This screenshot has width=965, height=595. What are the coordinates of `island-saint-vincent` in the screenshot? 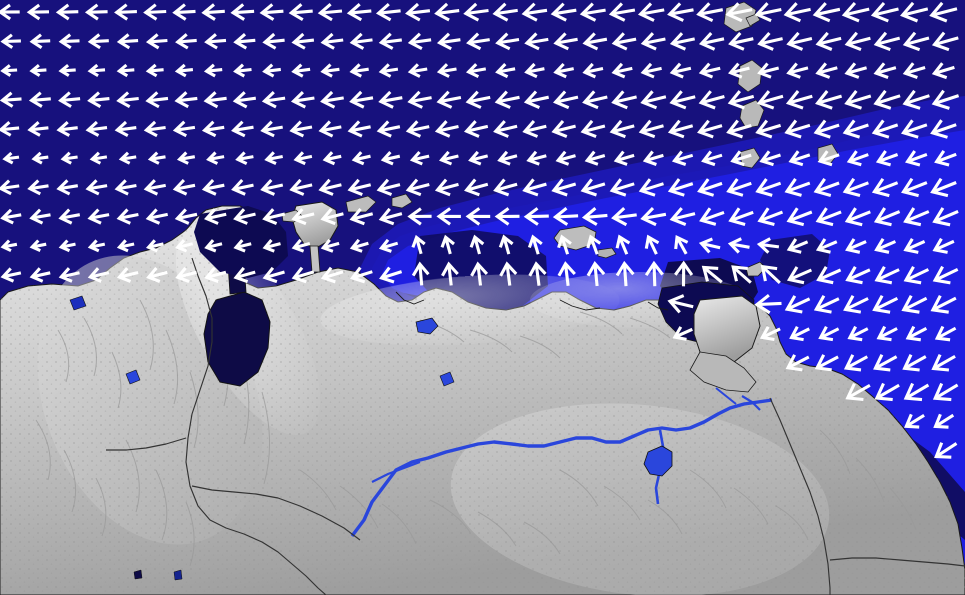 It's located at (752, 114).